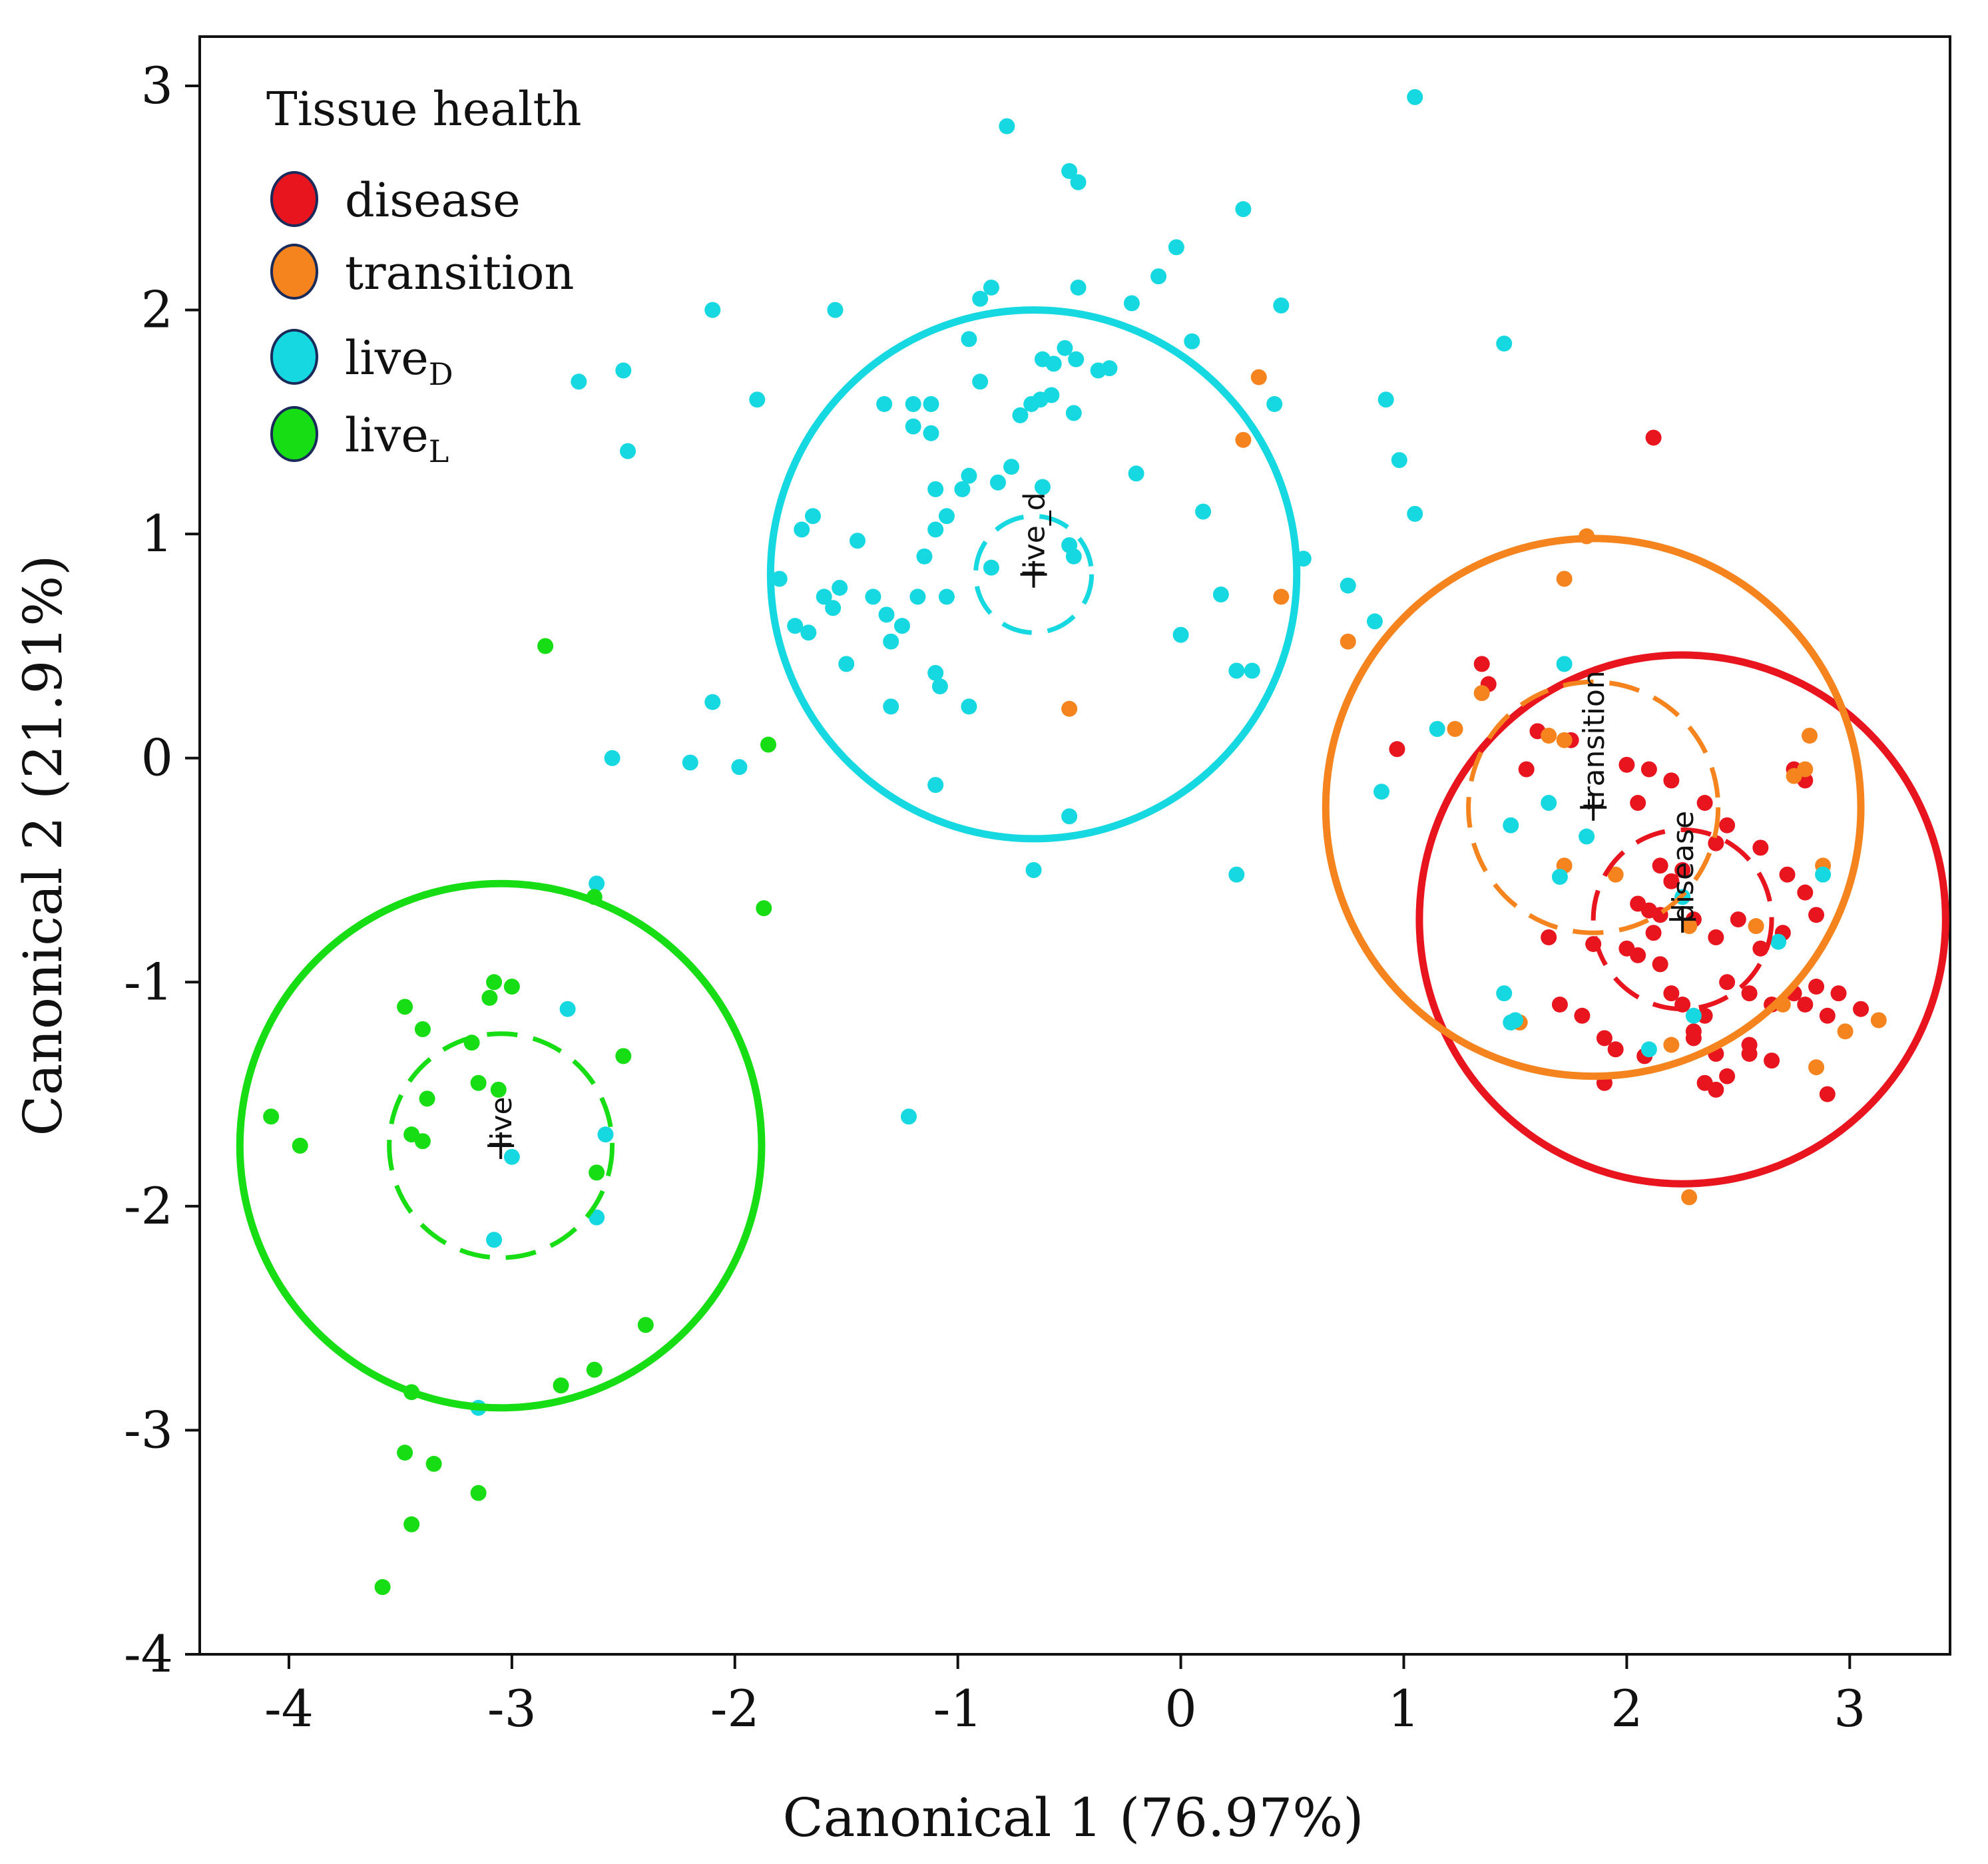 This screenshot has height=1864, width=1988. I want to click on legend-swatch-disease, so click(294, 199).